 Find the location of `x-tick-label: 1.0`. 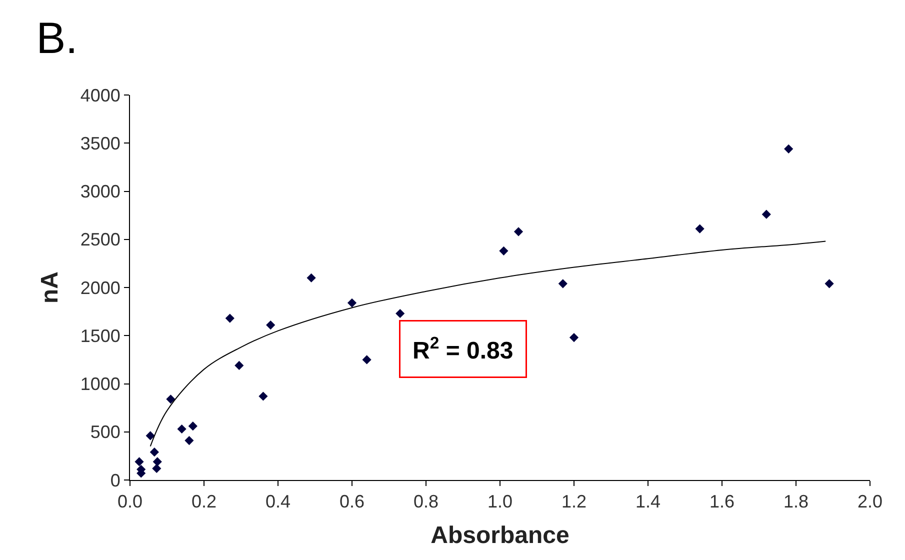

x-tick-label: 1.0 is located at coordinates (500, 502).